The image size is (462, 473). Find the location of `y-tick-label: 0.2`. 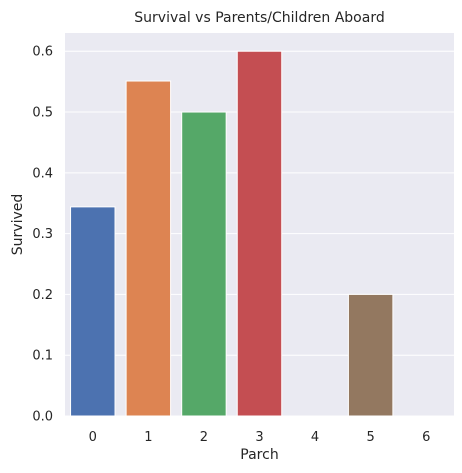

y-tick-label: 0.2 is located at coordinates (42, 295).